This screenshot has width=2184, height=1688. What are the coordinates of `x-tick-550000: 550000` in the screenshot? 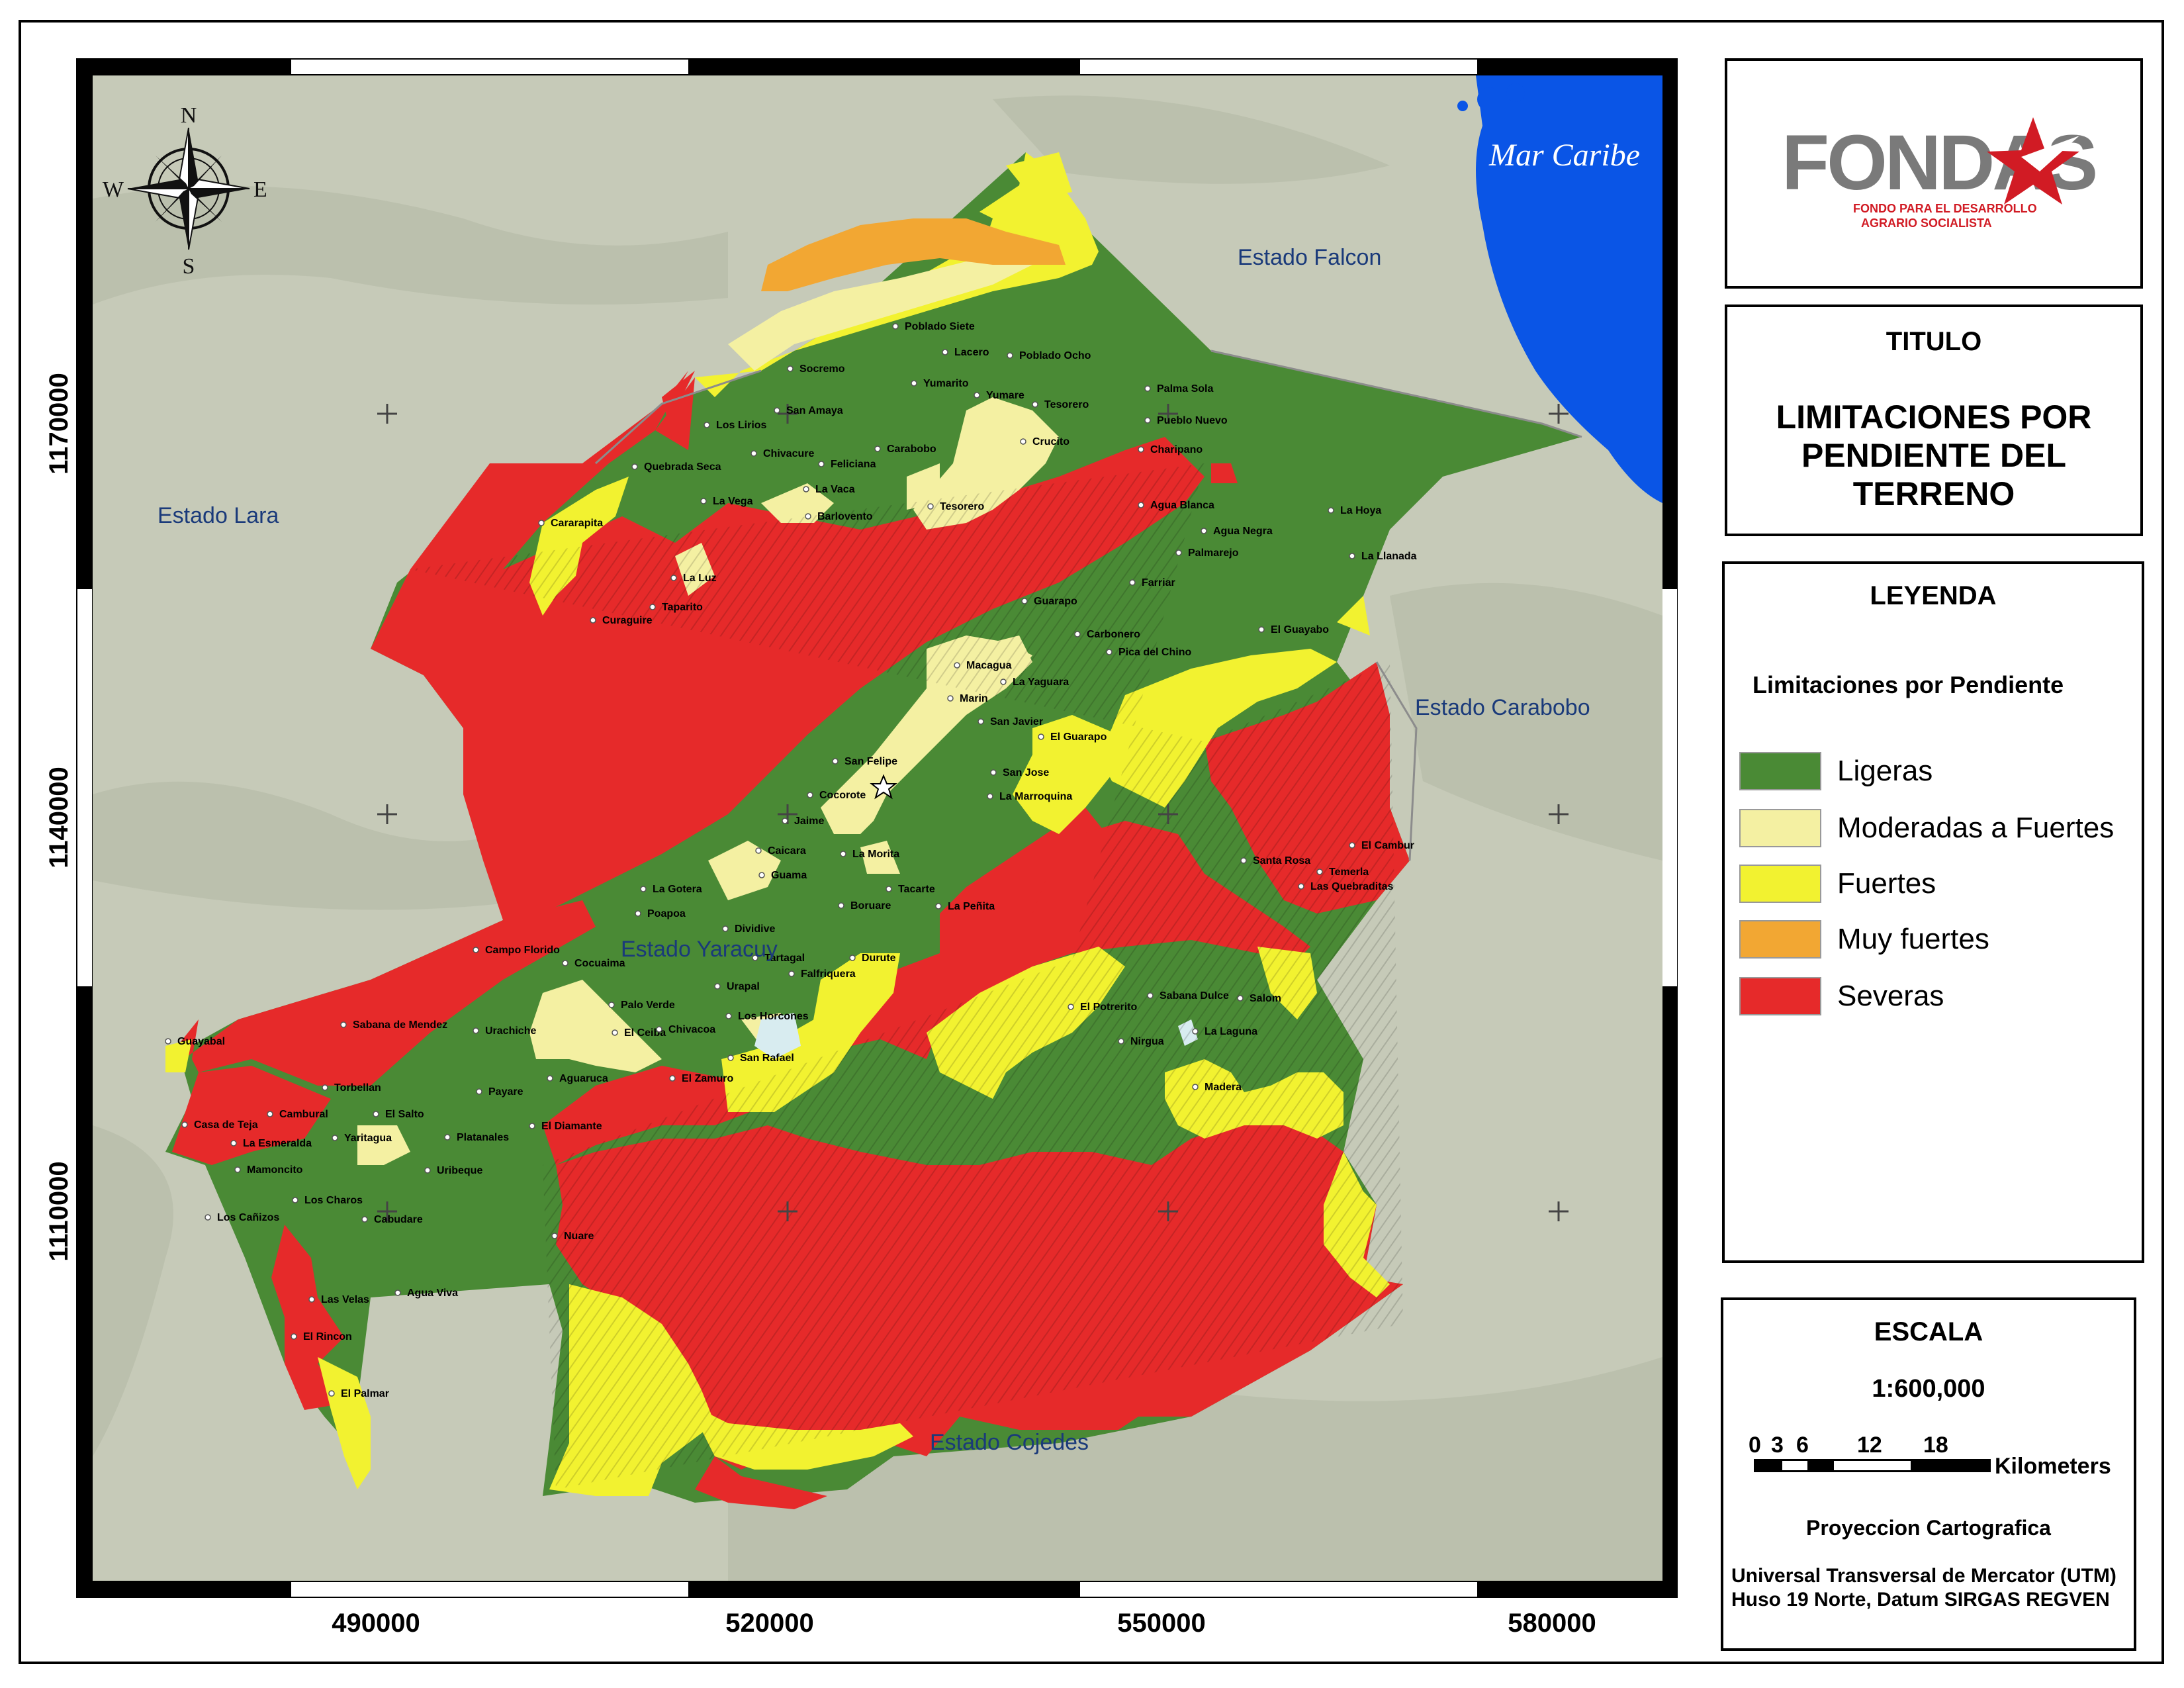 It's located at (1161, 1623).